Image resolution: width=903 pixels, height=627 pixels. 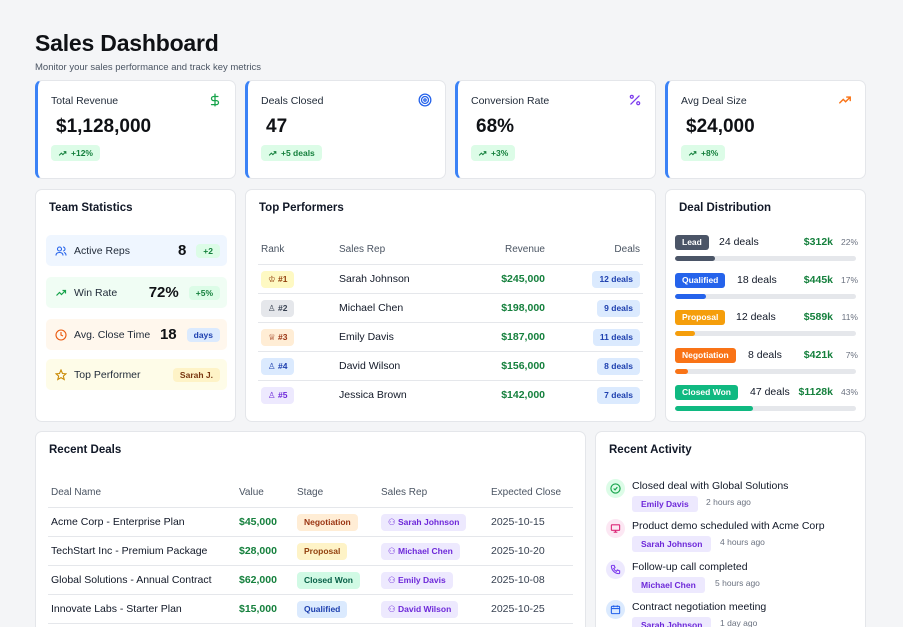 I want to click on stat-value: 18, so click(x=168, y=334).